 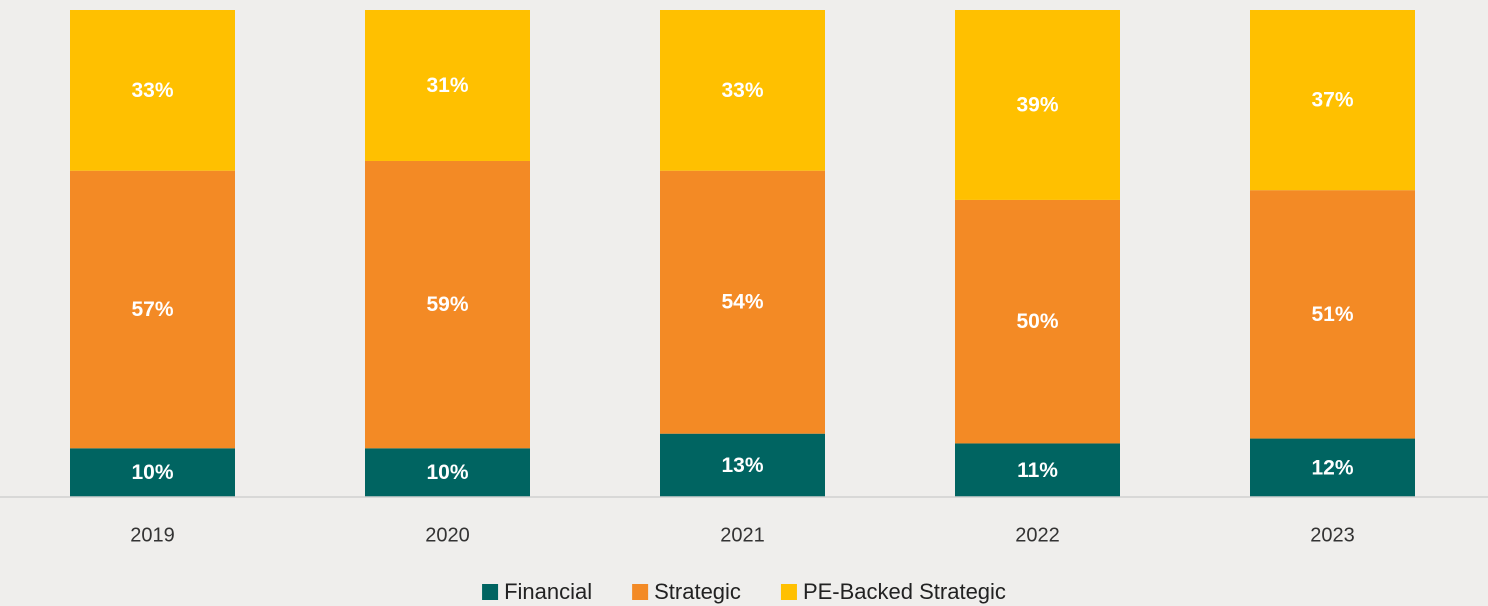 I want to click on legend-label: Financial, so click(x=548, y=591).